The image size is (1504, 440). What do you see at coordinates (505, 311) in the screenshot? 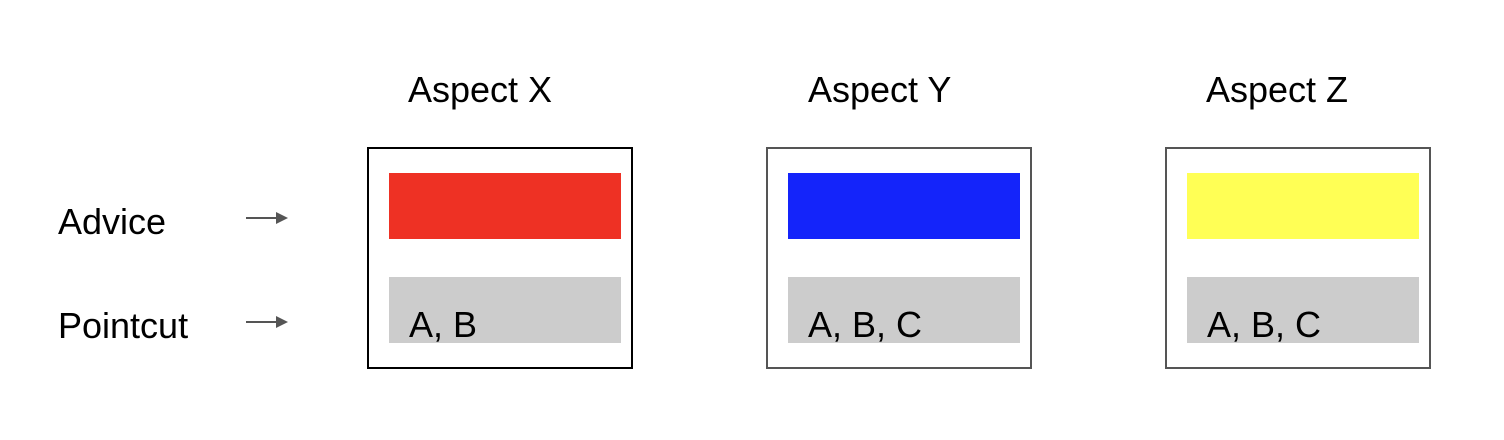
I see `aspect-x-pointcut-bar: A, B` at bounding box center [505, 311].